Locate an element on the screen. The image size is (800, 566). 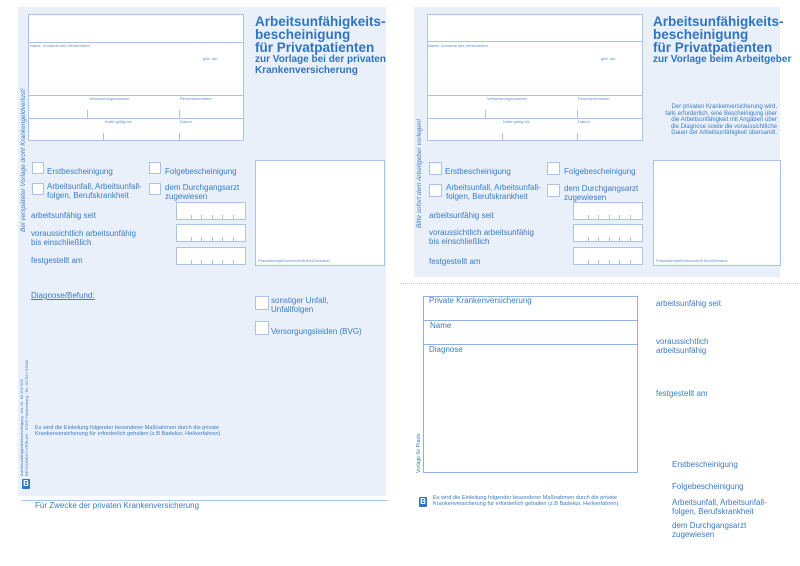
right-stamp-box is located at coordinates (717, 213).